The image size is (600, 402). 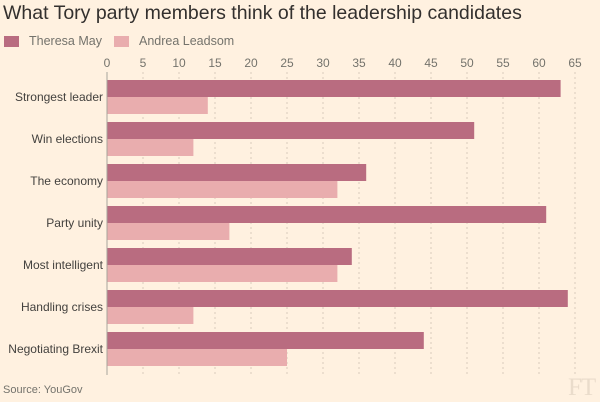 I want to click on source-note: Source: YouGov, so click(x=43, y=390).